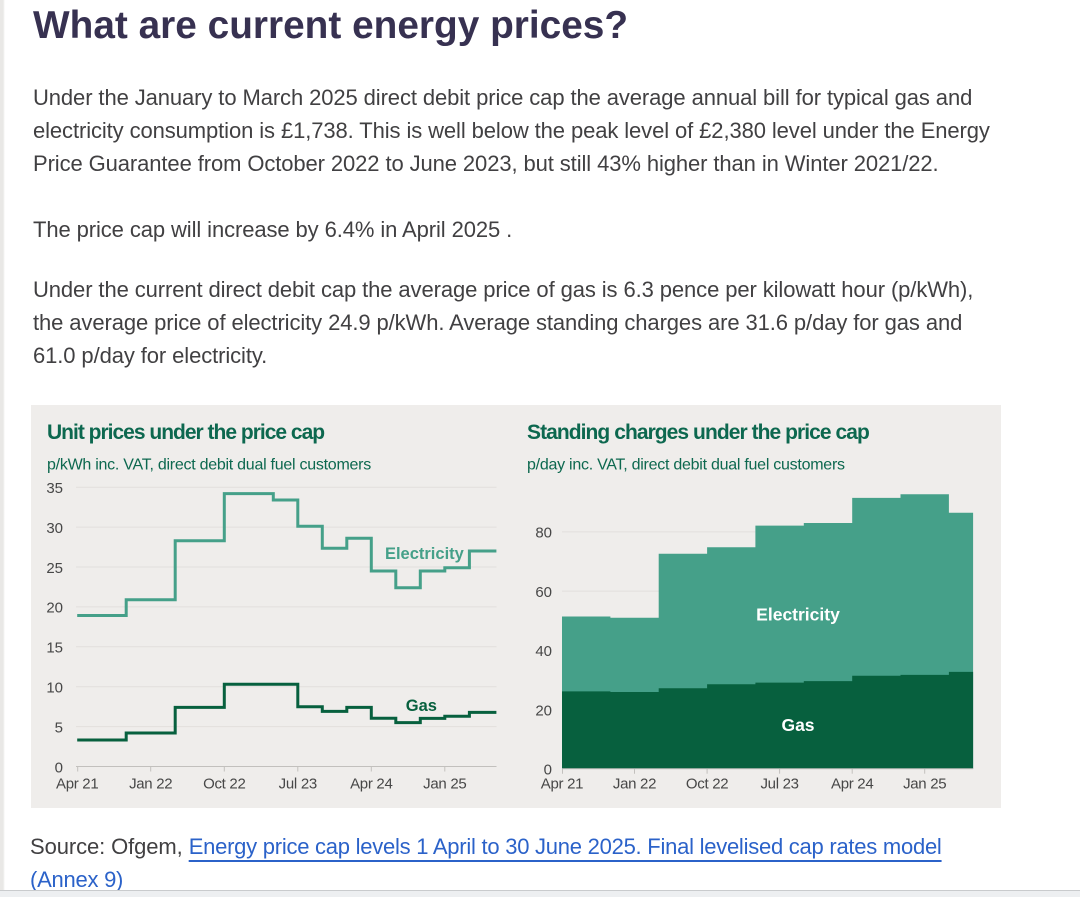  I want to click on svg-text:Standing charges under the pri: Standing charges under the price cap, so click(698, 432).